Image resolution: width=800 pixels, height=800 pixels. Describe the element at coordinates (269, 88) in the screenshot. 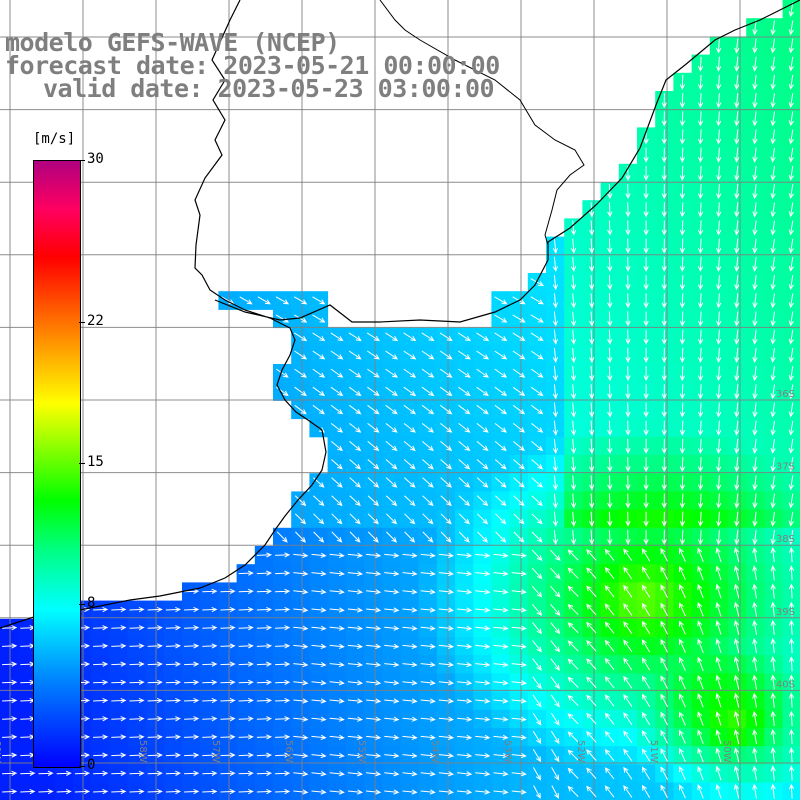

I see `valid-date: valid date: 2023-05-23 03:00:00` at that location.